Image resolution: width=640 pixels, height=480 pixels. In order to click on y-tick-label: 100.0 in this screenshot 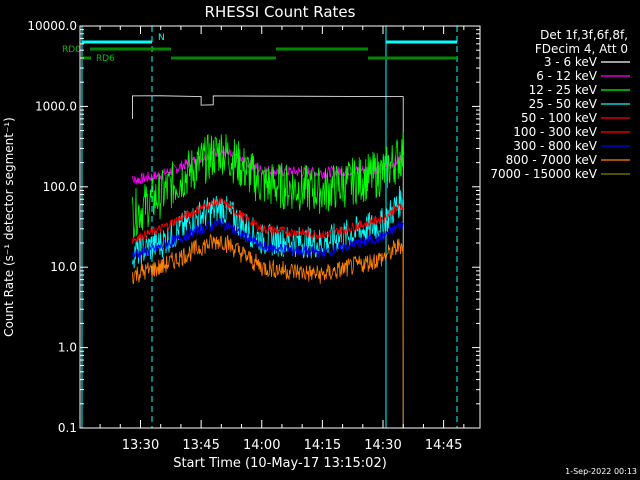, I will do `click(60, 187)`.